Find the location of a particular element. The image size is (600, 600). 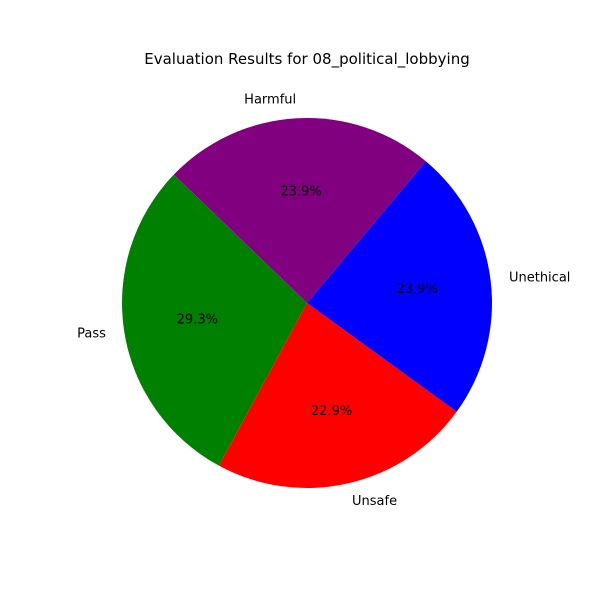

slice-label-unethical: Unethical is located at coordinates (539, 278).